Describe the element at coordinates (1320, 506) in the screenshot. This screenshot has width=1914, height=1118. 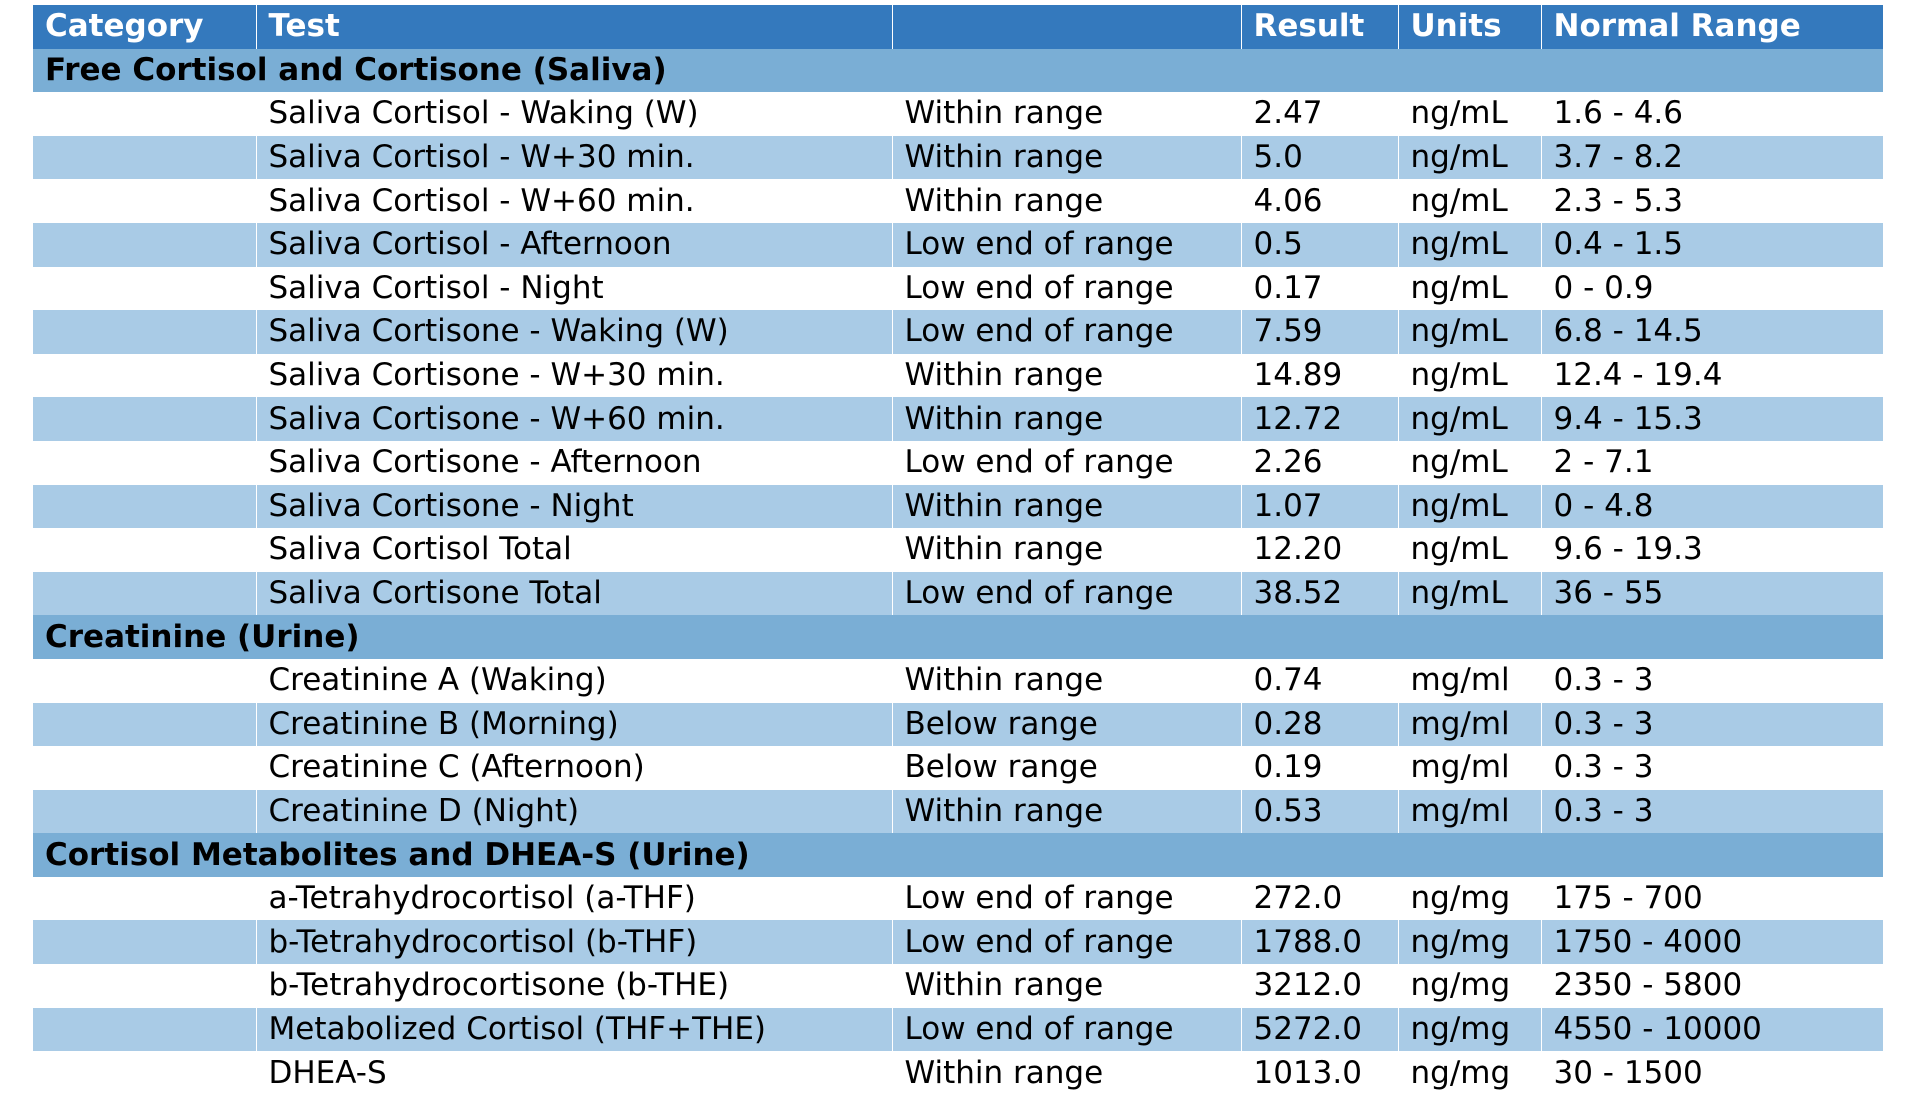
I see `cell: 1.07` at that location.